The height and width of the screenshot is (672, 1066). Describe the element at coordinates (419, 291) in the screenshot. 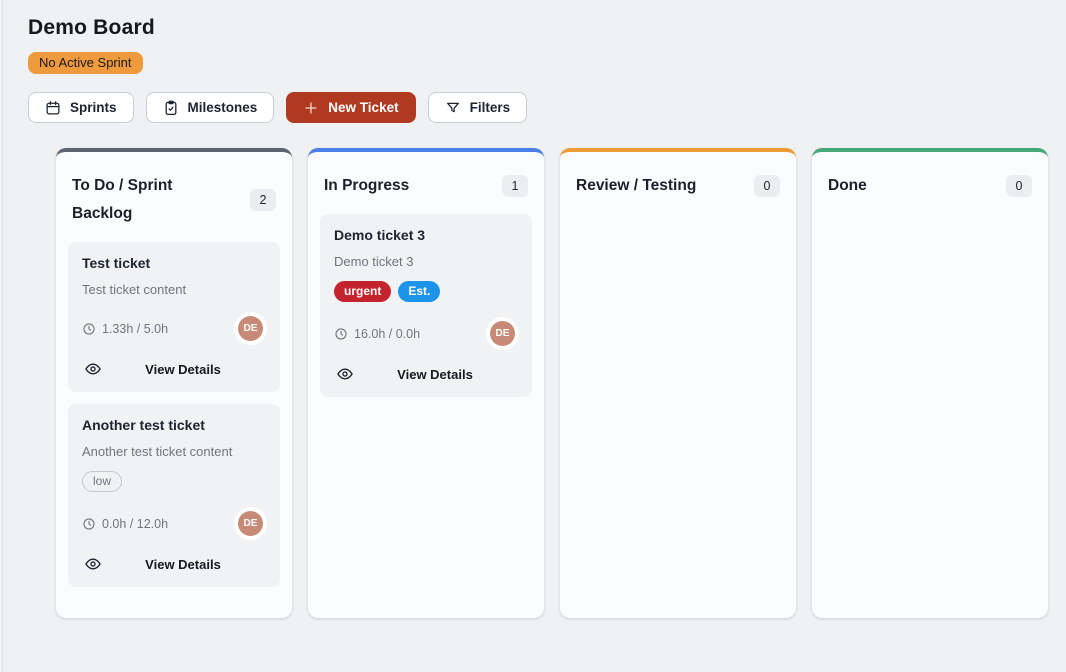

I see `estimate-tag: Est.` at that location.